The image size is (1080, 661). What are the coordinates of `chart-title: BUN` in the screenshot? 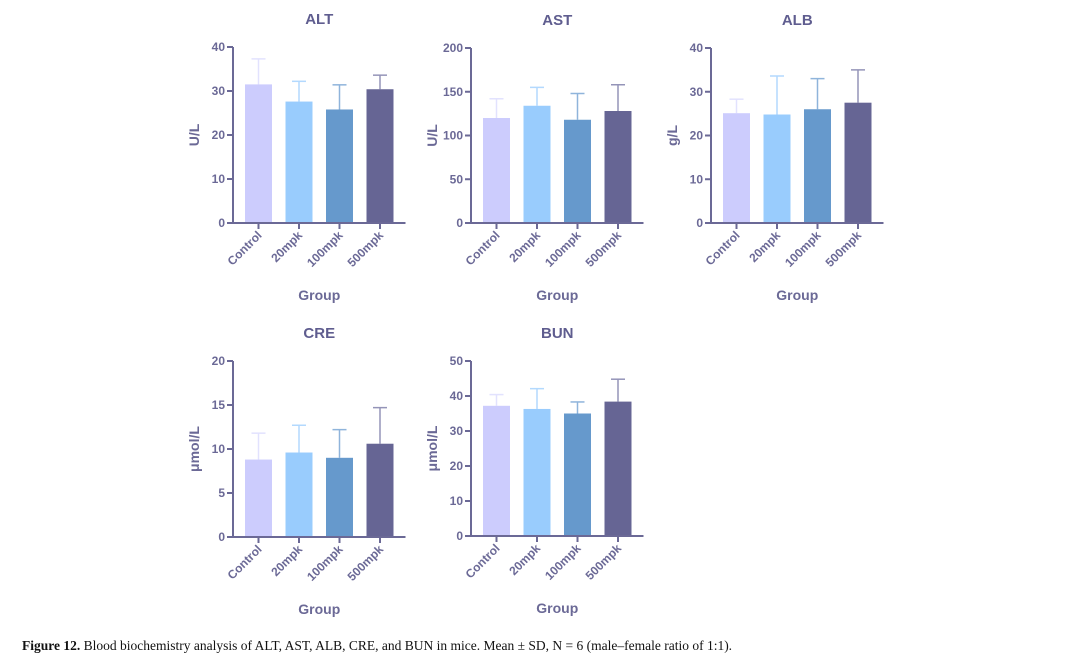 It's located at (557, 333).